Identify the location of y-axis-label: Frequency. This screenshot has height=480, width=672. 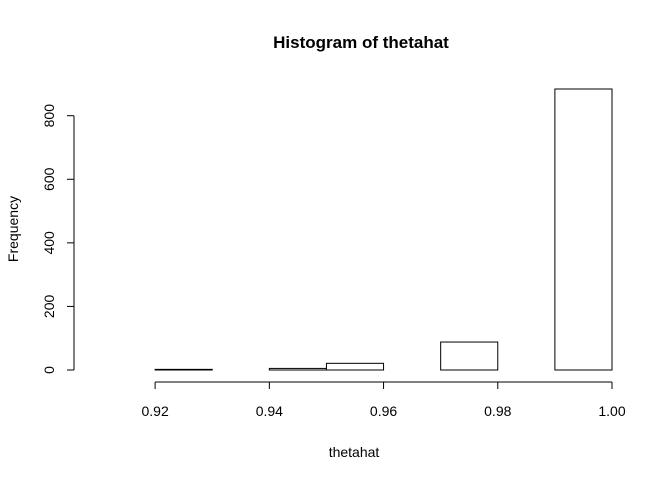
(13, 229).